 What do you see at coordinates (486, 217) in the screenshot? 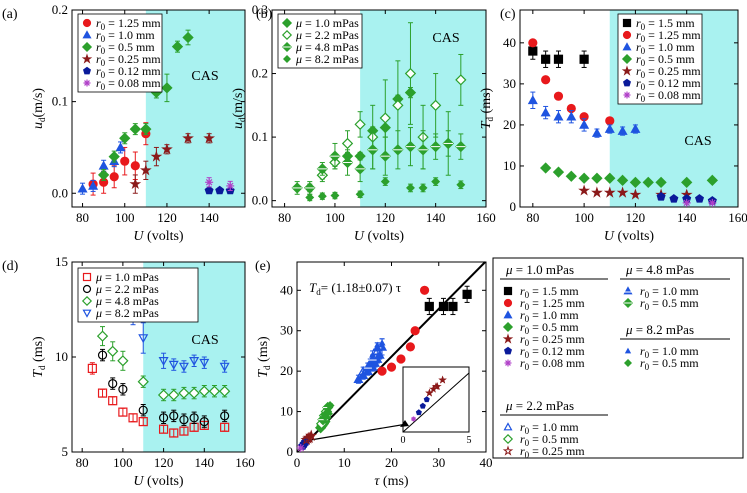
I see `x-tick-label: 160` at bounding box center [486, 217].